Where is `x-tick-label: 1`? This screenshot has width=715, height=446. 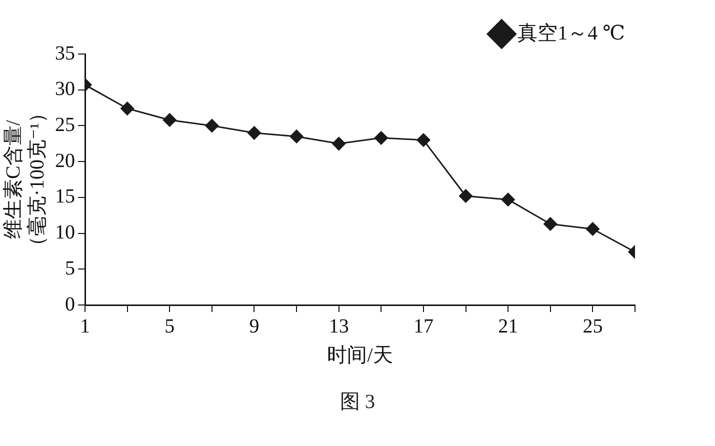 x-tick-label: 1 is located at coordinates (85, 326).